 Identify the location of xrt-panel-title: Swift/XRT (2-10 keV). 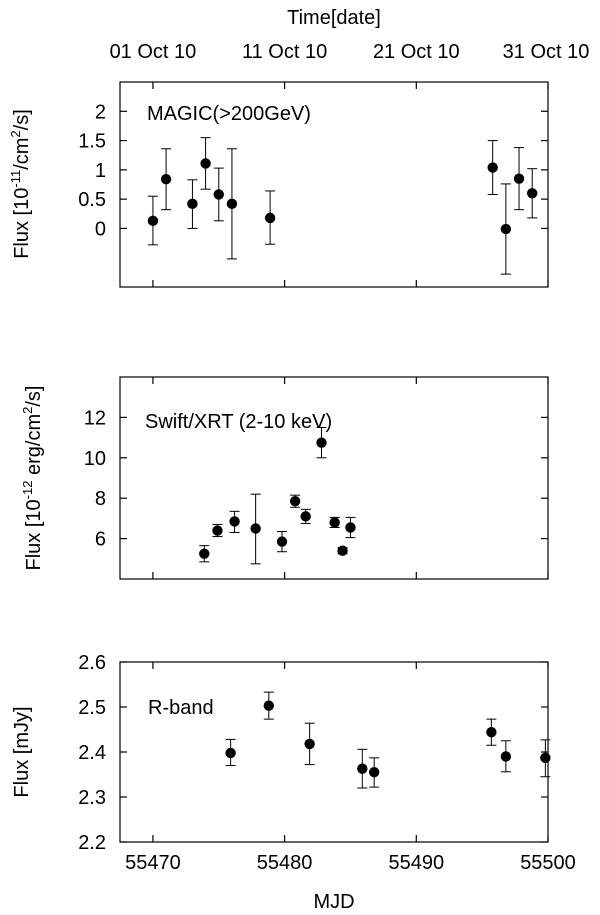
(238, 422).